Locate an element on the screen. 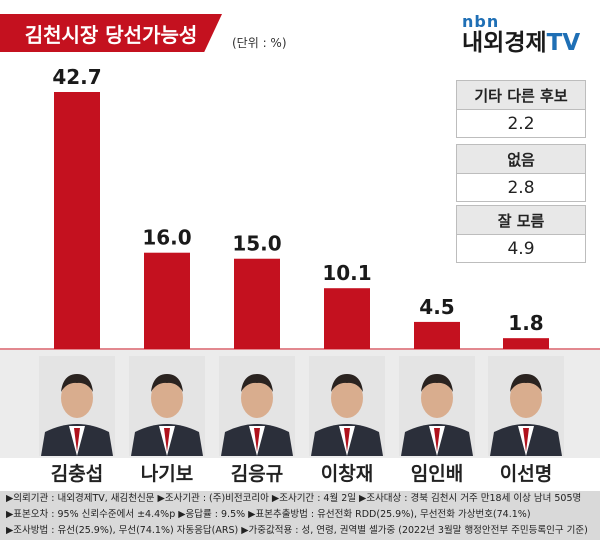  logo-main-text: 내외경제 is located at coordinates (504, 43).